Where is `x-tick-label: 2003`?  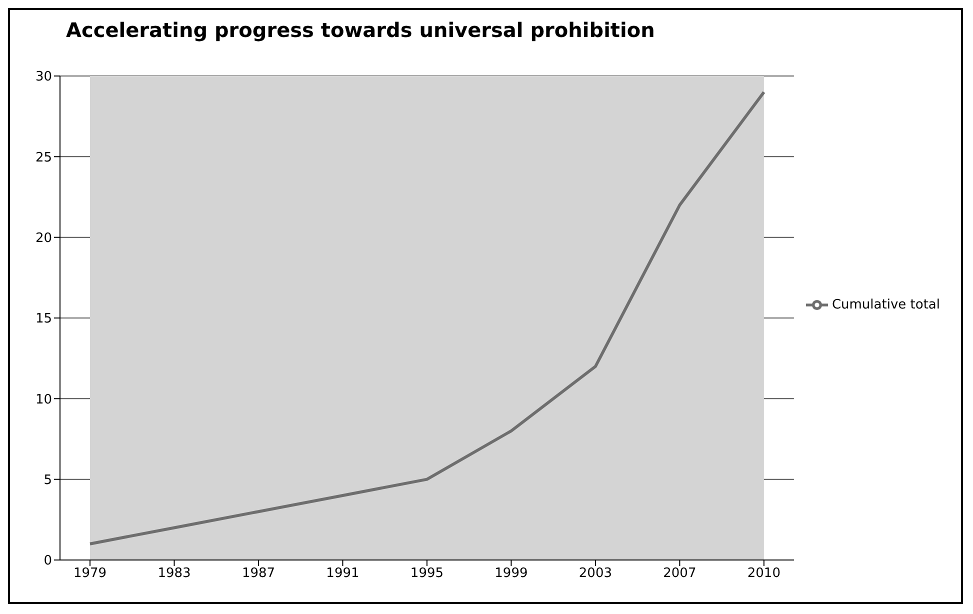
x-tick-label: 2003 is located at coordinates (595, 574).